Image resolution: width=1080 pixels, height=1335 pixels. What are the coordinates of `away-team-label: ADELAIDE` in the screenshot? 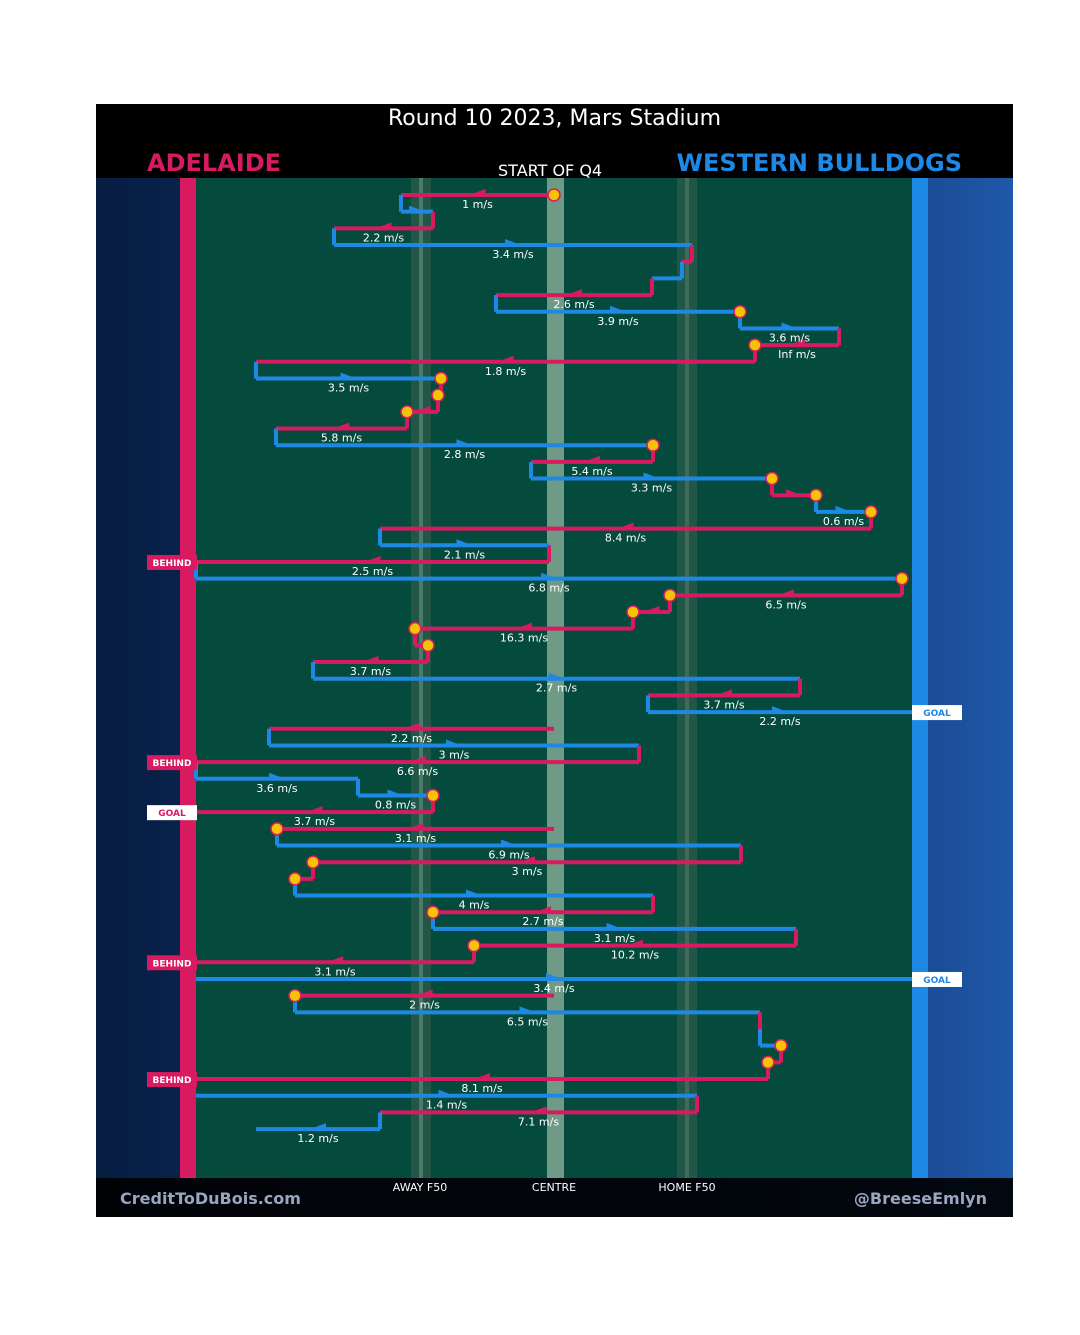 It's located at (214, 163).